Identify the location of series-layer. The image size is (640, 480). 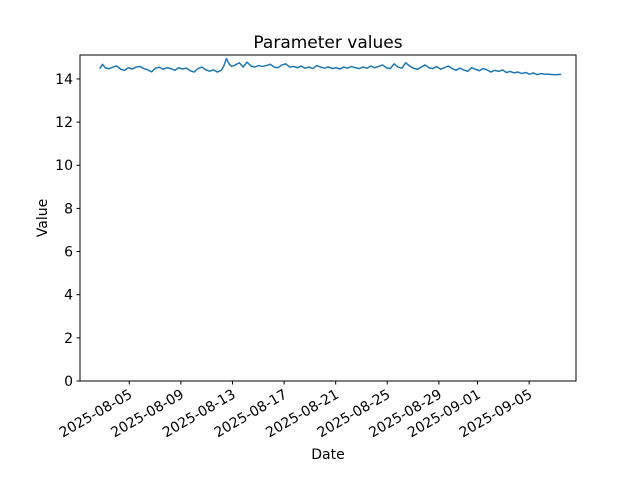
(330, 66).